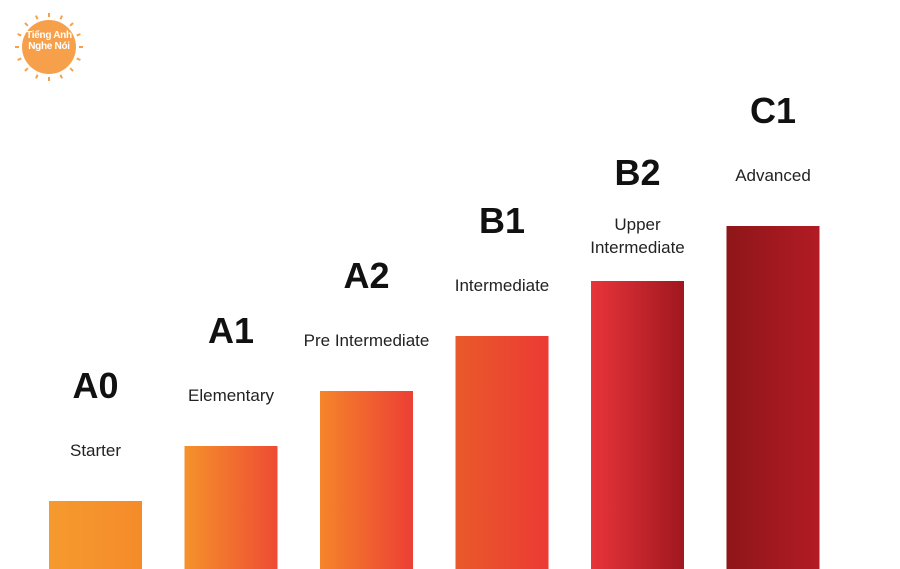 This screenshot has height=569, width=900. Describe the element at coordinates (231, 330) in the screenshot. I see `level-code-a1: A1` at that location.